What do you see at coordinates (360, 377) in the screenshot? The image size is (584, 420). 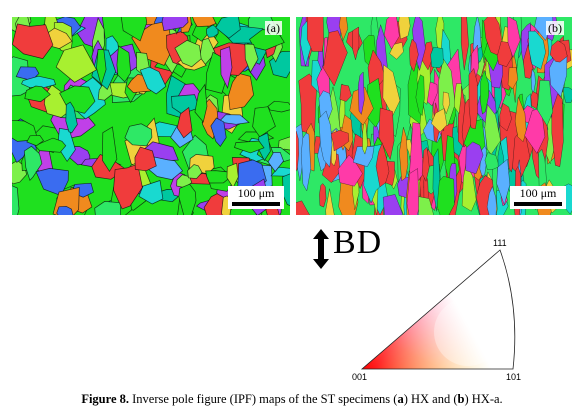 I see `ipf-vertex-001: 001` at bounding box center [360, 377].